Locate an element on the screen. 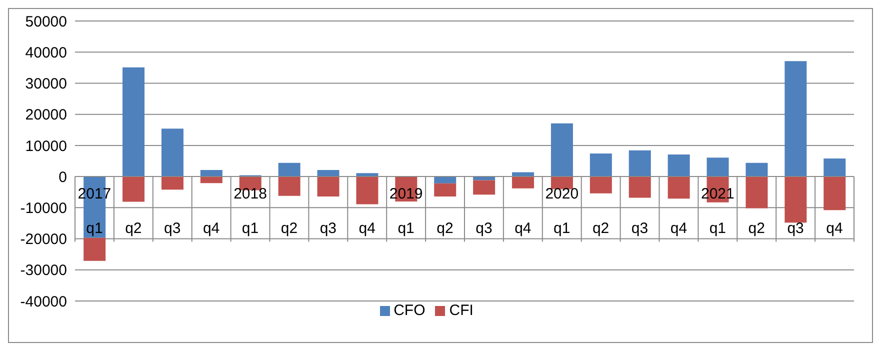  y-tick-label: 20000 is located at coordinates (46, 115).